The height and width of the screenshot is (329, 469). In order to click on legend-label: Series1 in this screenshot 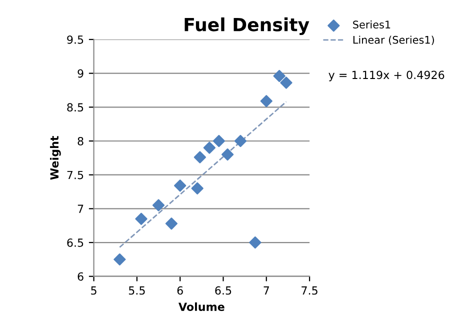, I will do `click(371, 24)`.